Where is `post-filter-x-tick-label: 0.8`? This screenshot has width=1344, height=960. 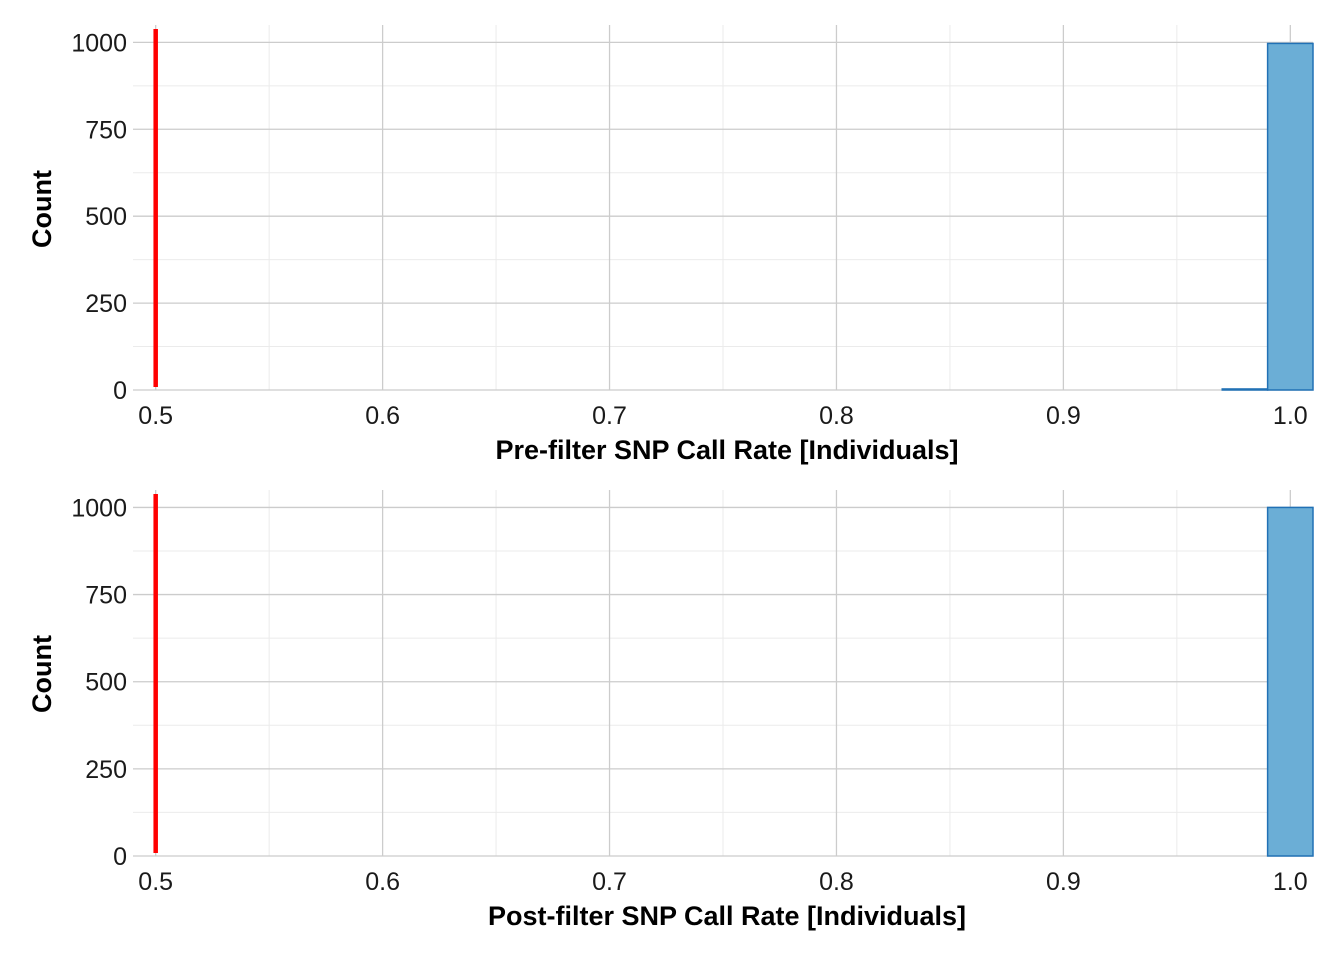
post-filter-x-tick-label: 0.8 is located at coordinates (836, 882).